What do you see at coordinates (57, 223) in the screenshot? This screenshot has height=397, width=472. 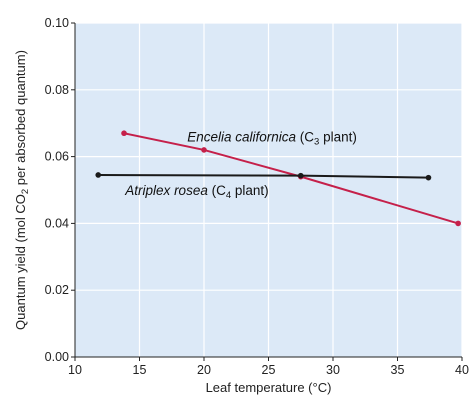 I see `y-tick-label: 0.04` at bounding box center [57, 223].